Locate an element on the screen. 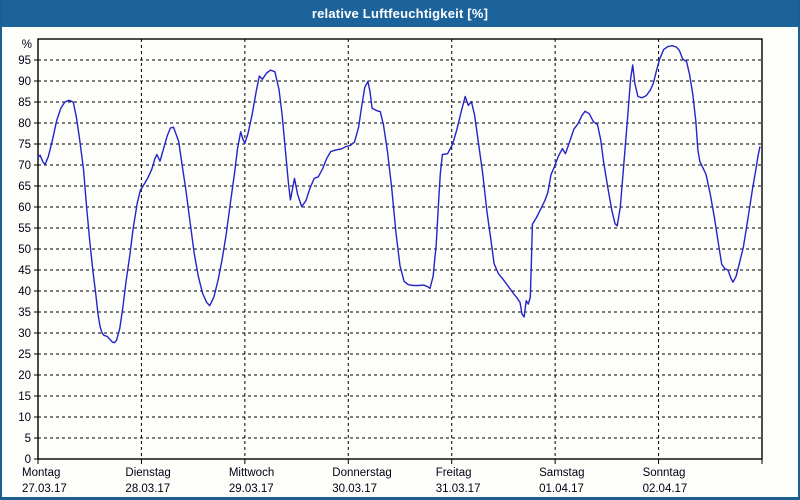  x-tick-label-date: 01.04.17 is located at coordinates (561, 489).